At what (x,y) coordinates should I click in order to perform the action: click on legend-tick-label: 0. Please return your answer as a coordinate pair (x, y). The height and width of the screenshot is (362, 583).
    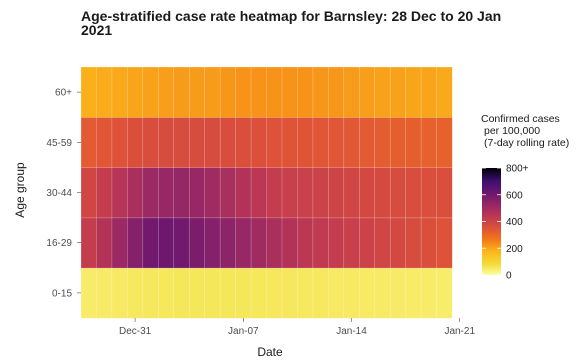
    Looking at the image, I should click on (509, 276).